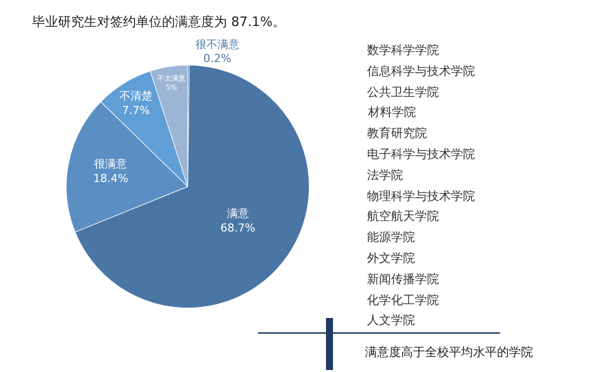 Image resolution: width=596 pixels, height=372 pixels. I want to click on chart-title: 毕业研究生对签约单位的满意度为 87.1%。, so click(159, 22).